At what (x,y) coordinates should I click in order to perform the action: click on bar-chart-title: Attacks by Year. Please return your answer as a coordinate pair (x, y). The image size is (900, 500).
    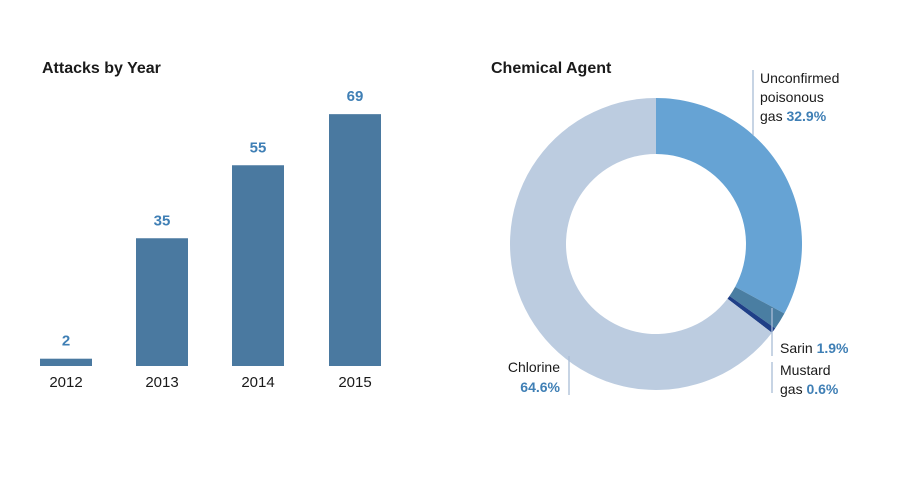
    Looking at the image, I should click on (101, 68).